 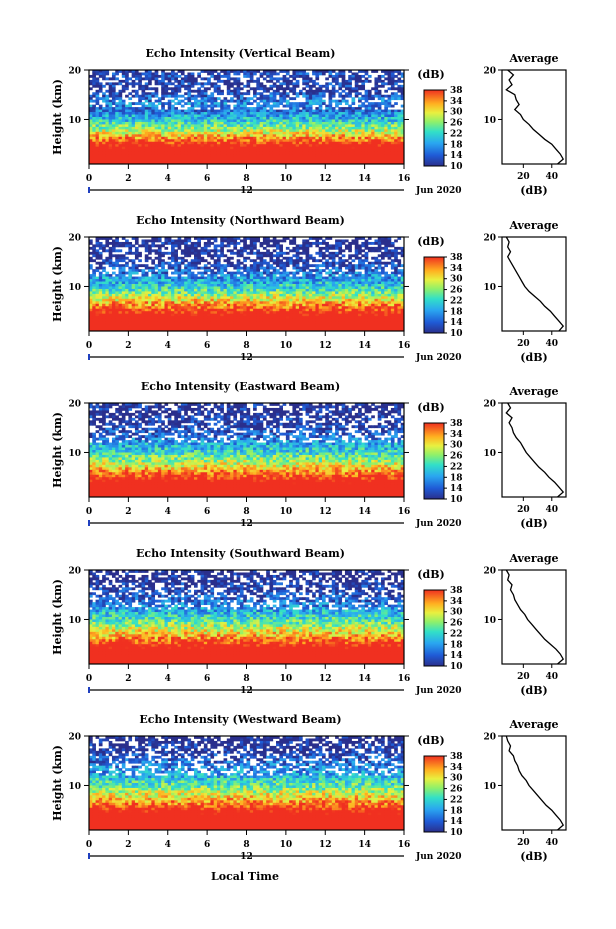 I want to click on x-axis-label: Local Time, so click(x=245, y=876).